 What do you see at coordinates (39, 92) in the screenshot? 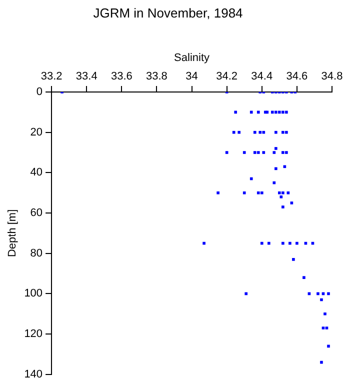
I see `y-tick-label: 0` at bounding box center [39, 92].